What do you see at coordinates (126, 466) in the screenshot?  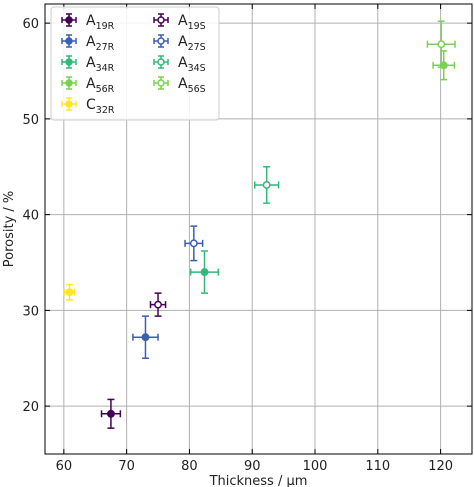 I see `x-tick-label: 70` at bounding box center [126, 466].